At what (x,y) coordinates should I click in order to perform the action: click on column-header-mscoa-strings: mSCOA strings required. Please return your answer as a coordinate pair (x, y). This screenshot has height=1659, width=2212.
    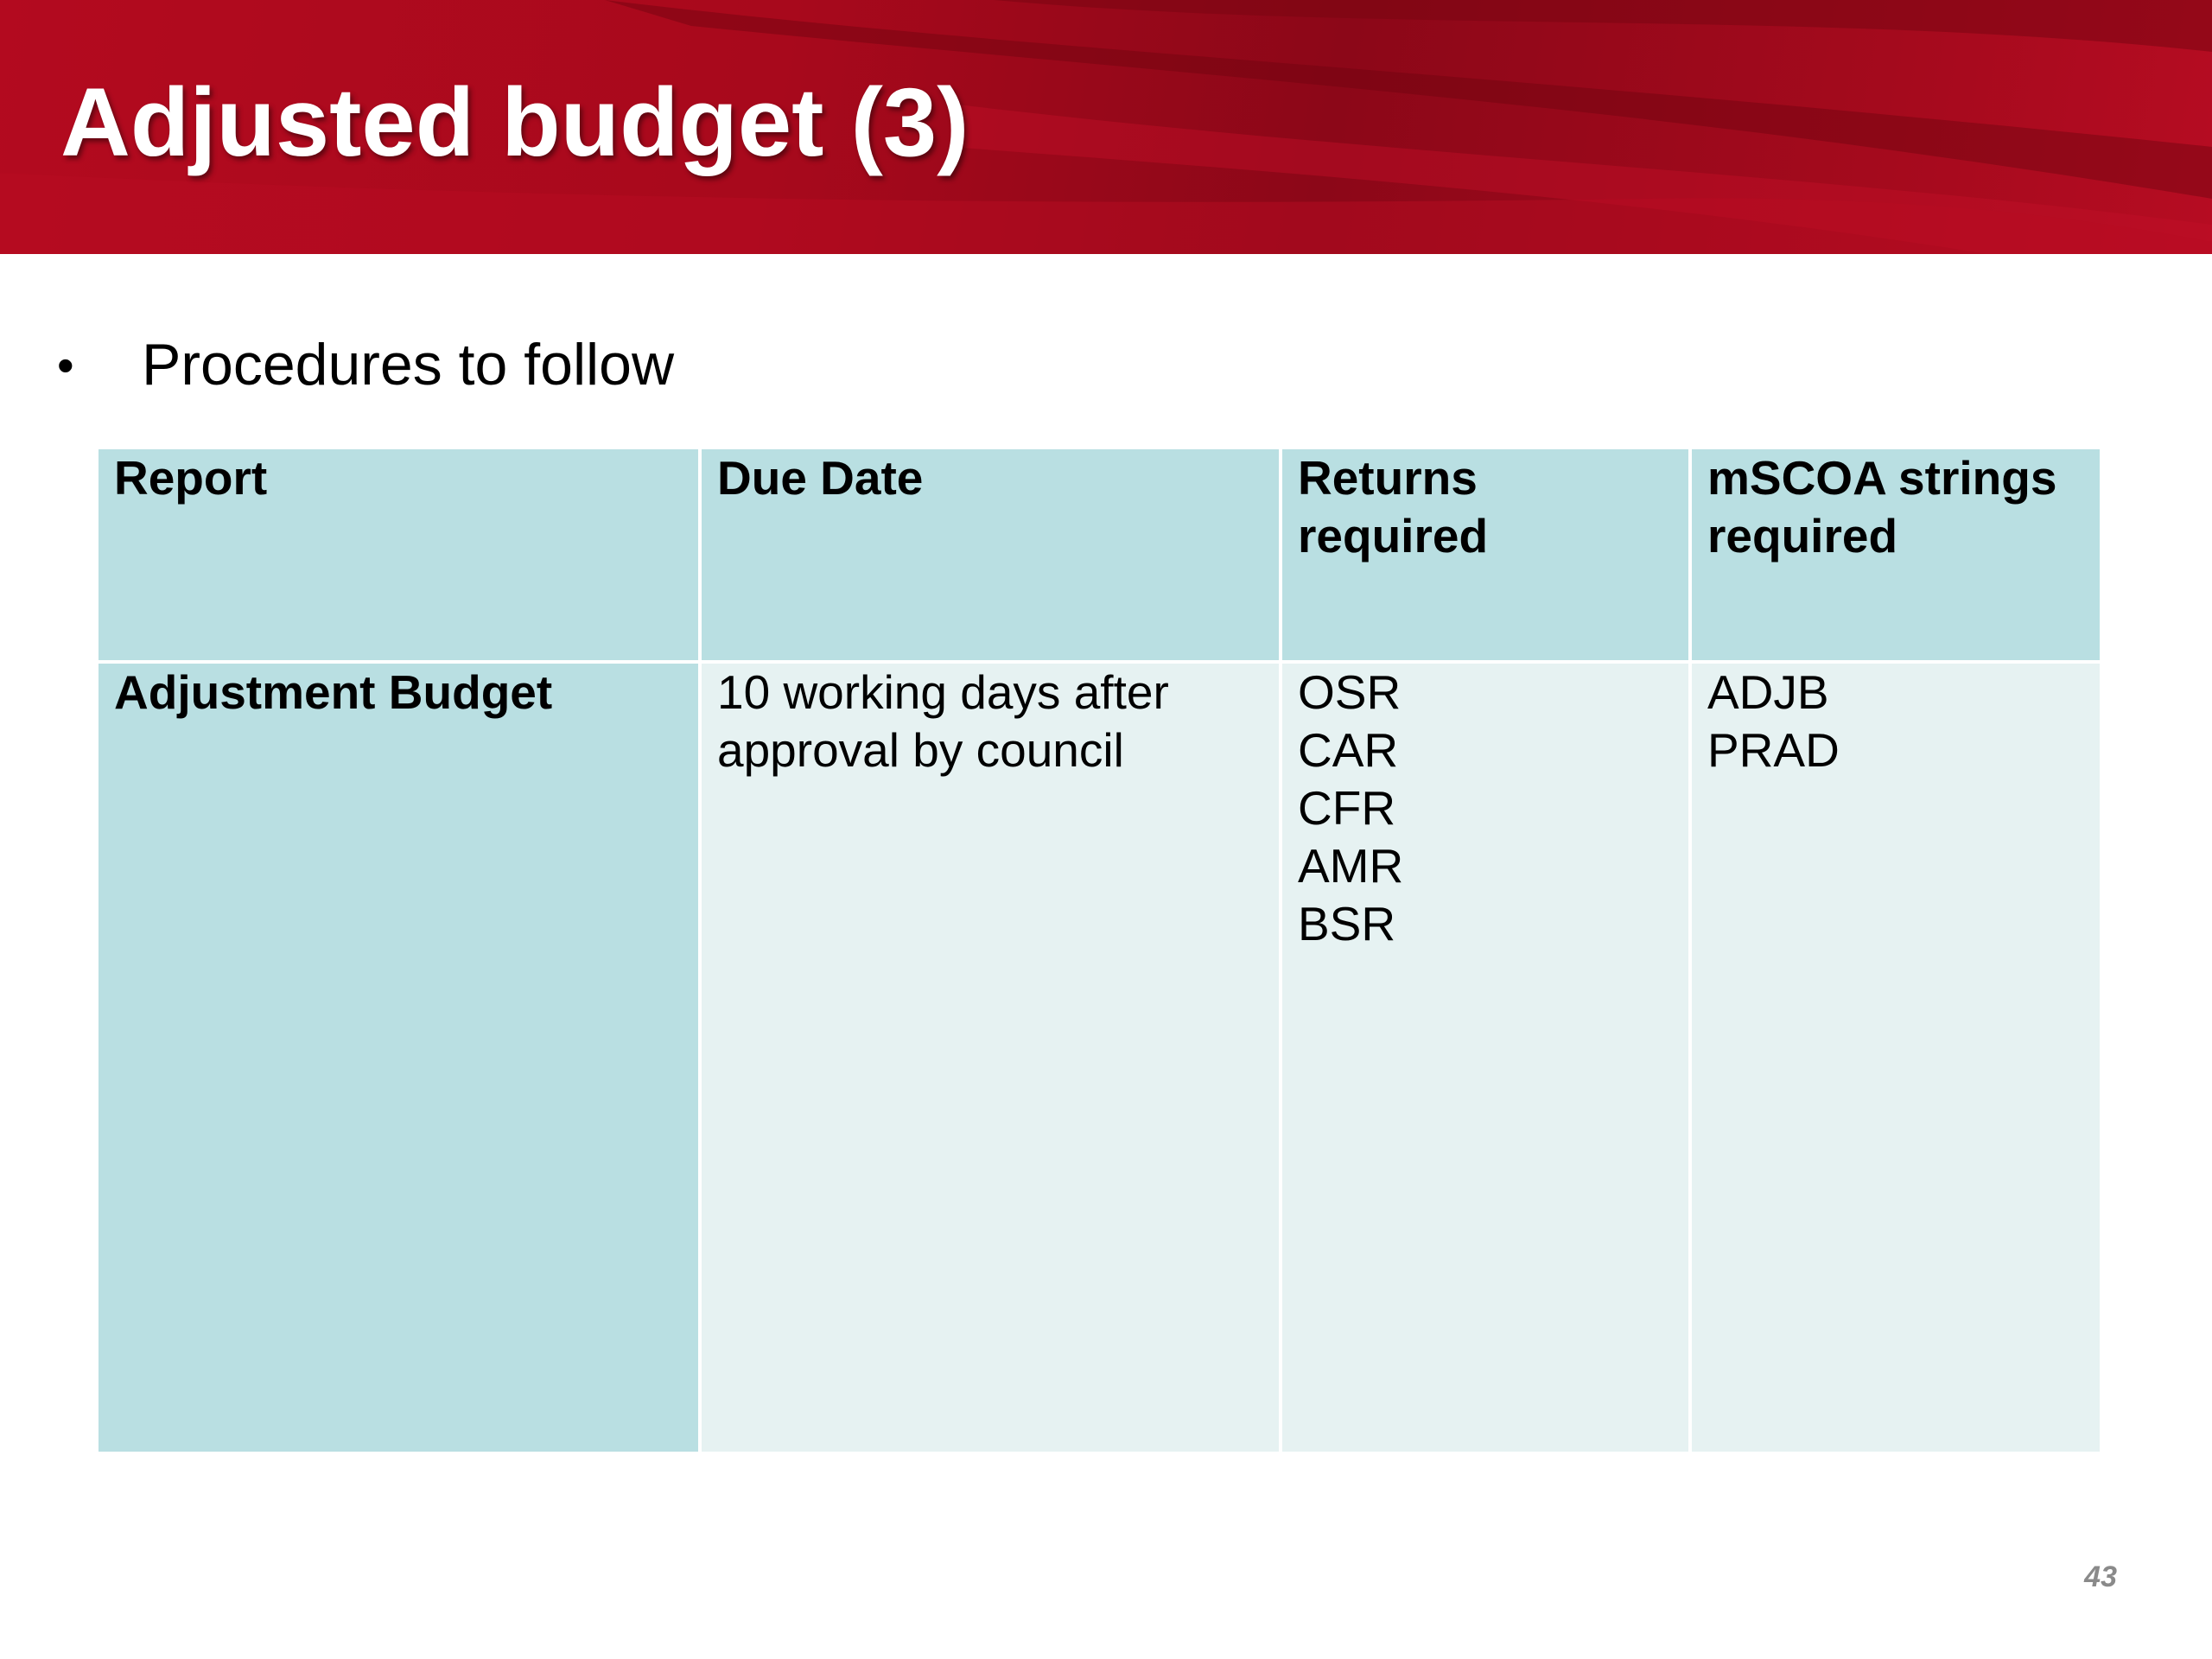
    Looking at the image, I should click on (1895, 555).